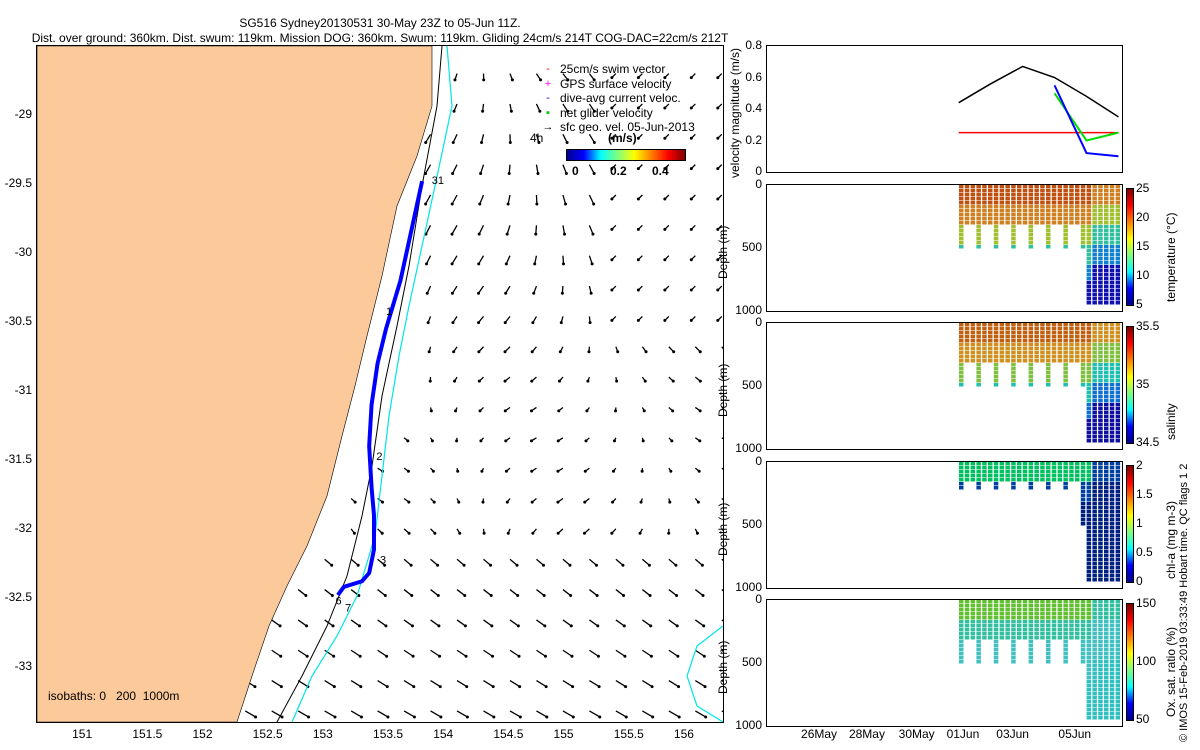 This screenshot has width=1200, height=750. What do you see at coordinates (147, 734) in the screenshot?
I see `map-x-tick: 151.5` at bounding box center [147, 734].